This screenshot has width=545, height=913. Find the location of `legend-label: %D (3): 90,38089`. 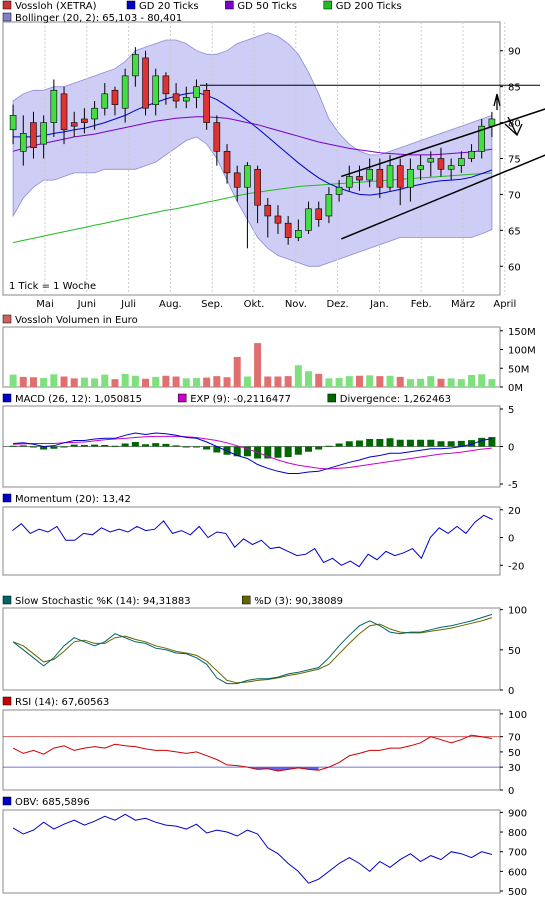

legend-label: %D (3): 90,38089 is located at coordinates (298, 601).